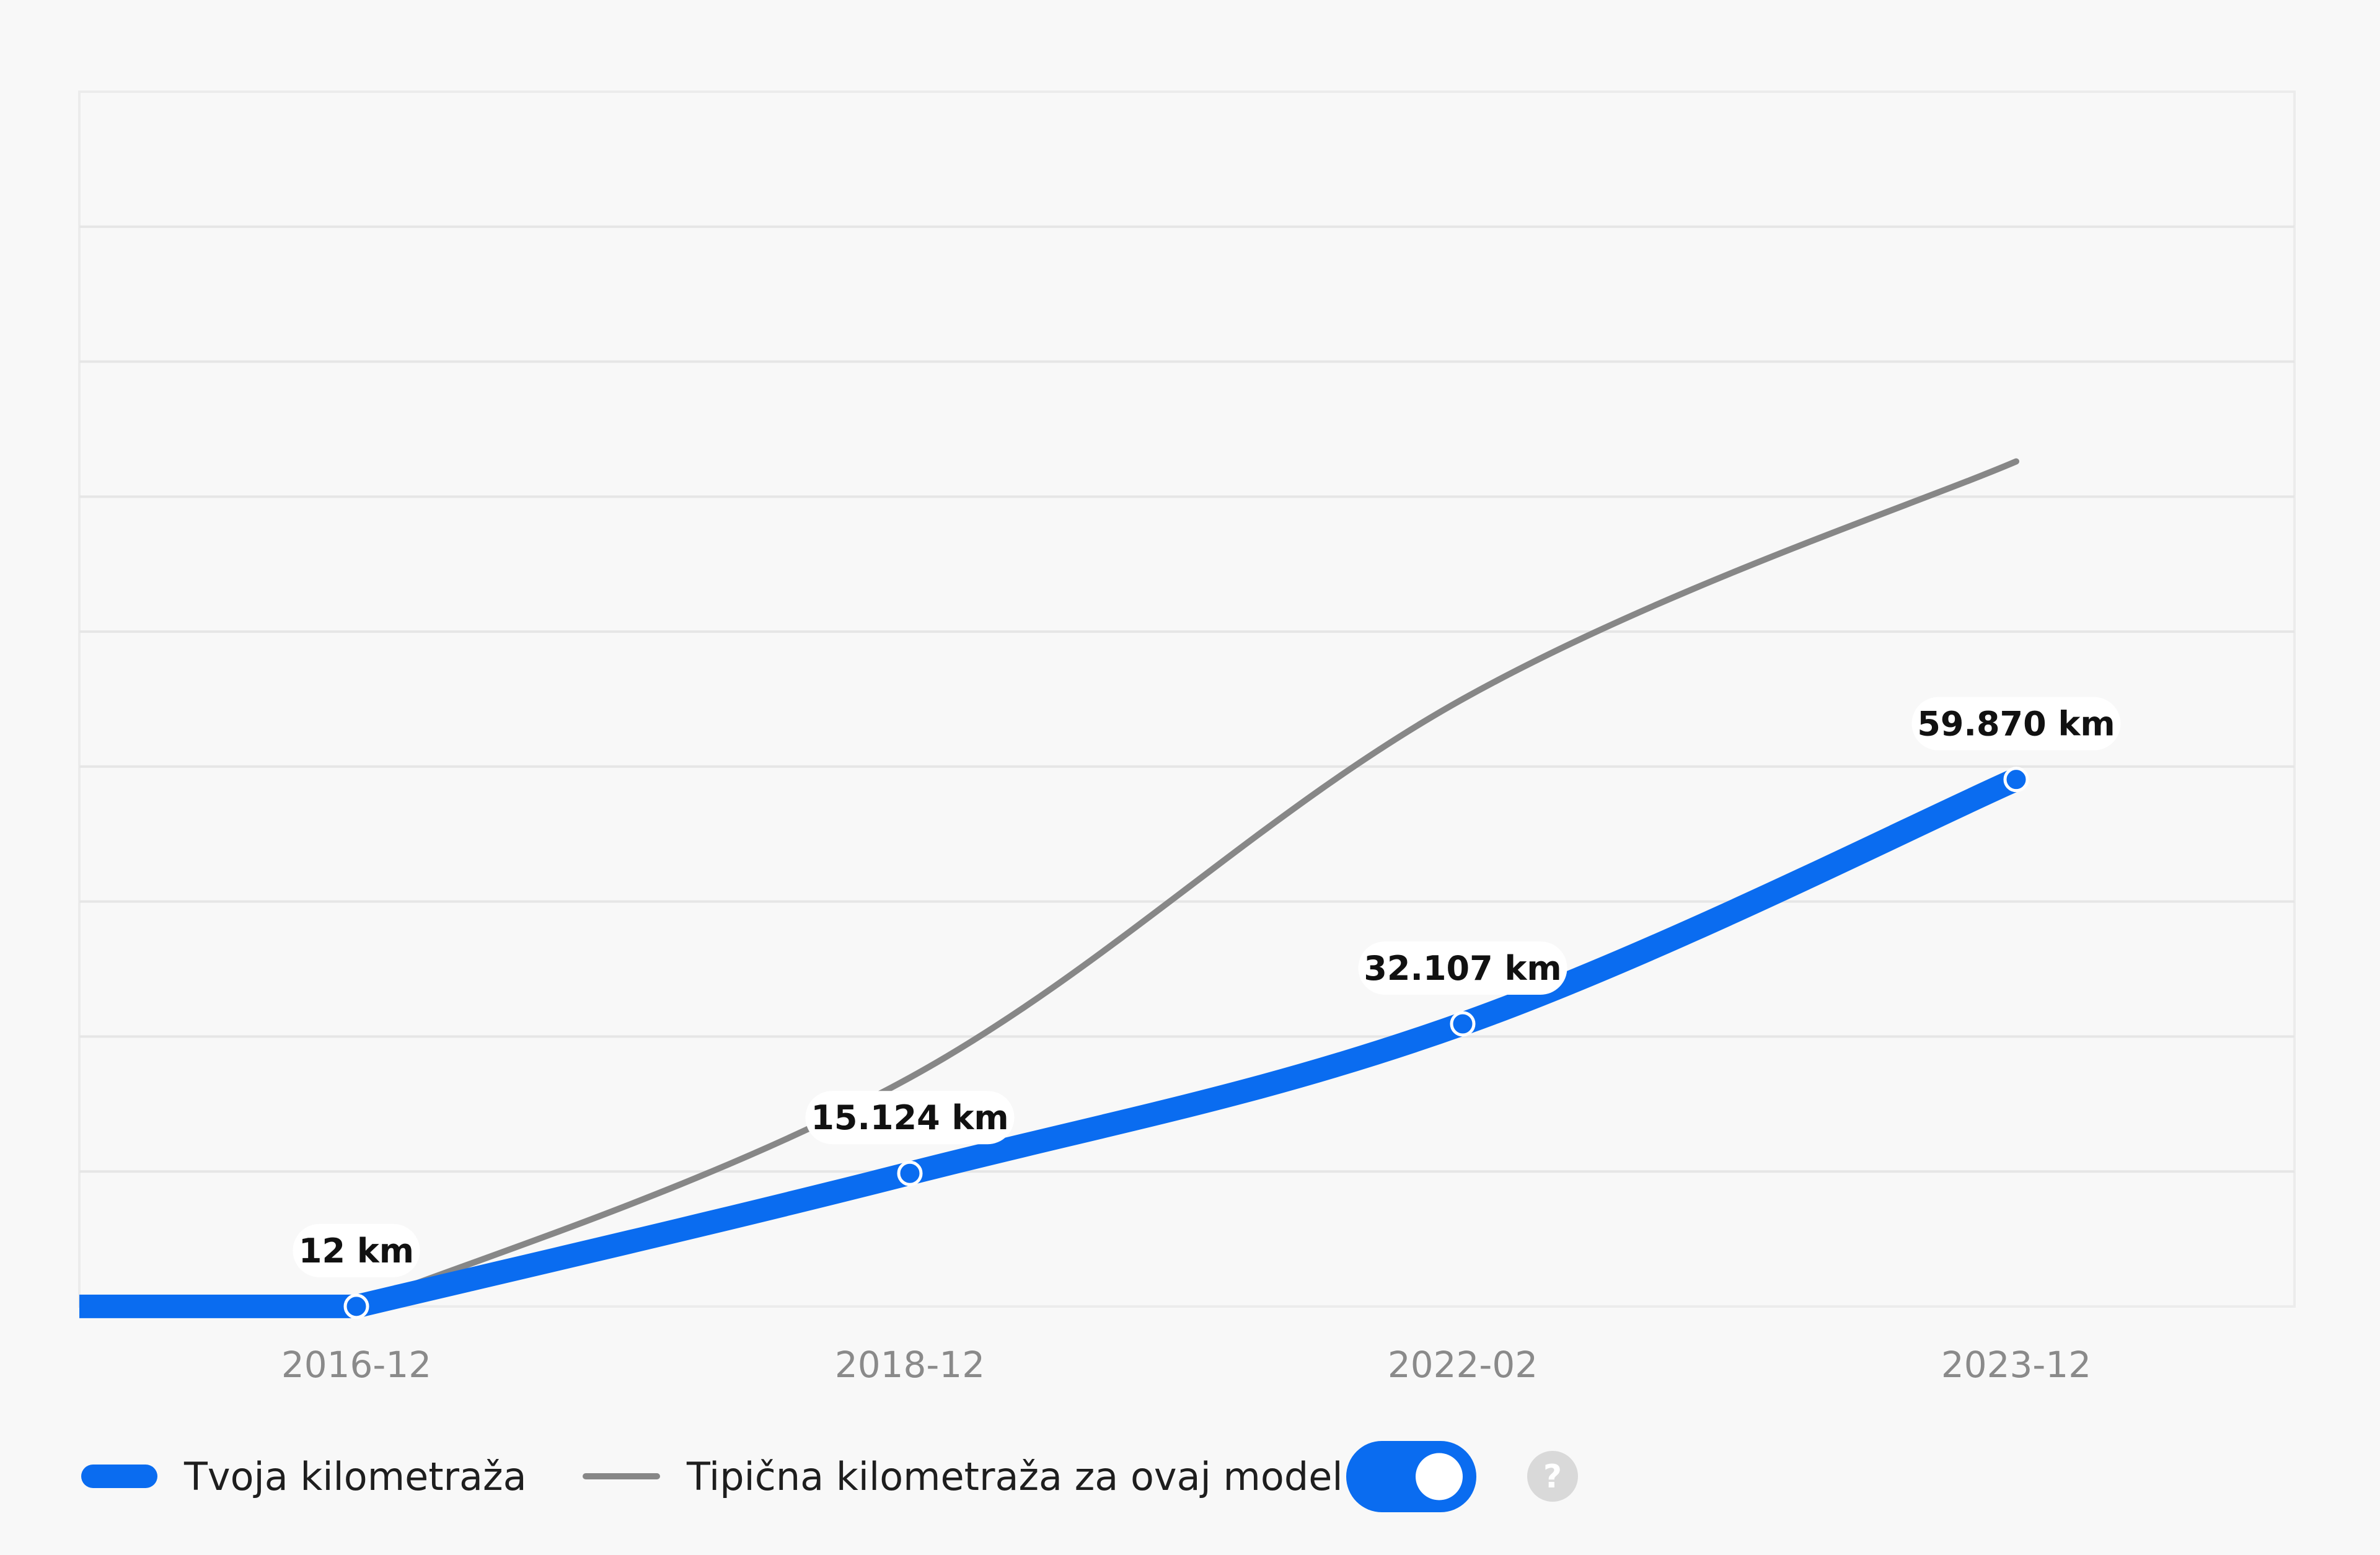 This screenshot has width=2380, height=1555. I want to click on data-label-2018-12: 15.124 km, so click(909, 1117).